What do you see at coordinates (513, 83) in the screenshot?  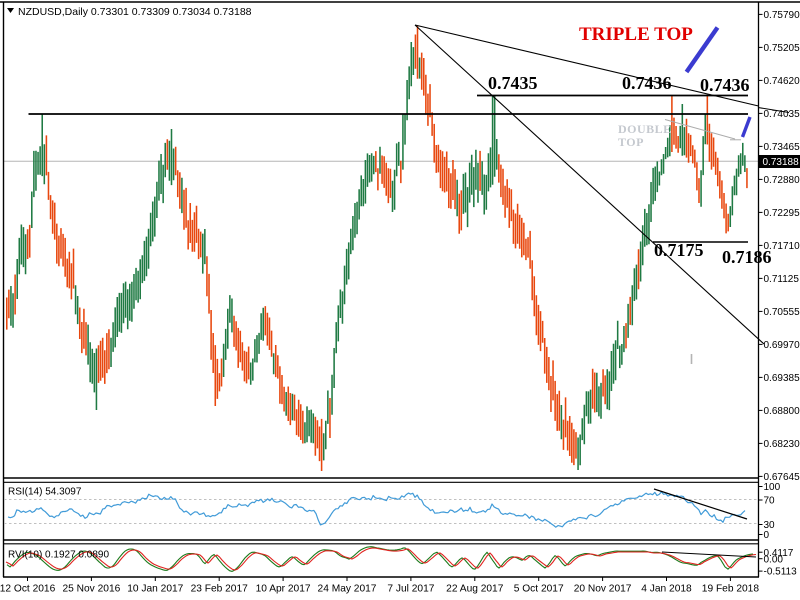 I see `svg-text: 0.7435` at bounding box center [513, 83].